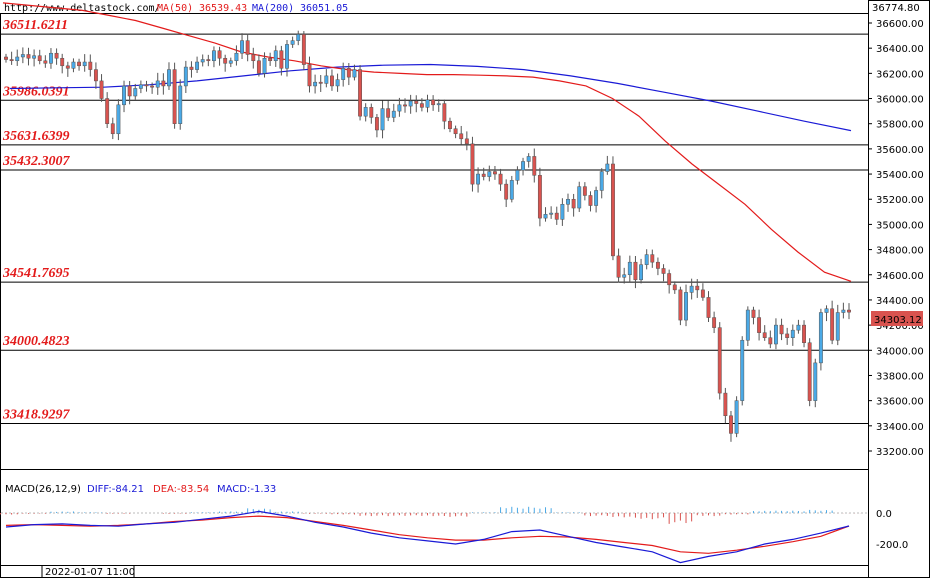 Image resolution: width=930 pixels, height=578 pixels. I want to click on level-label: 33418.9297, so click(36, 414).